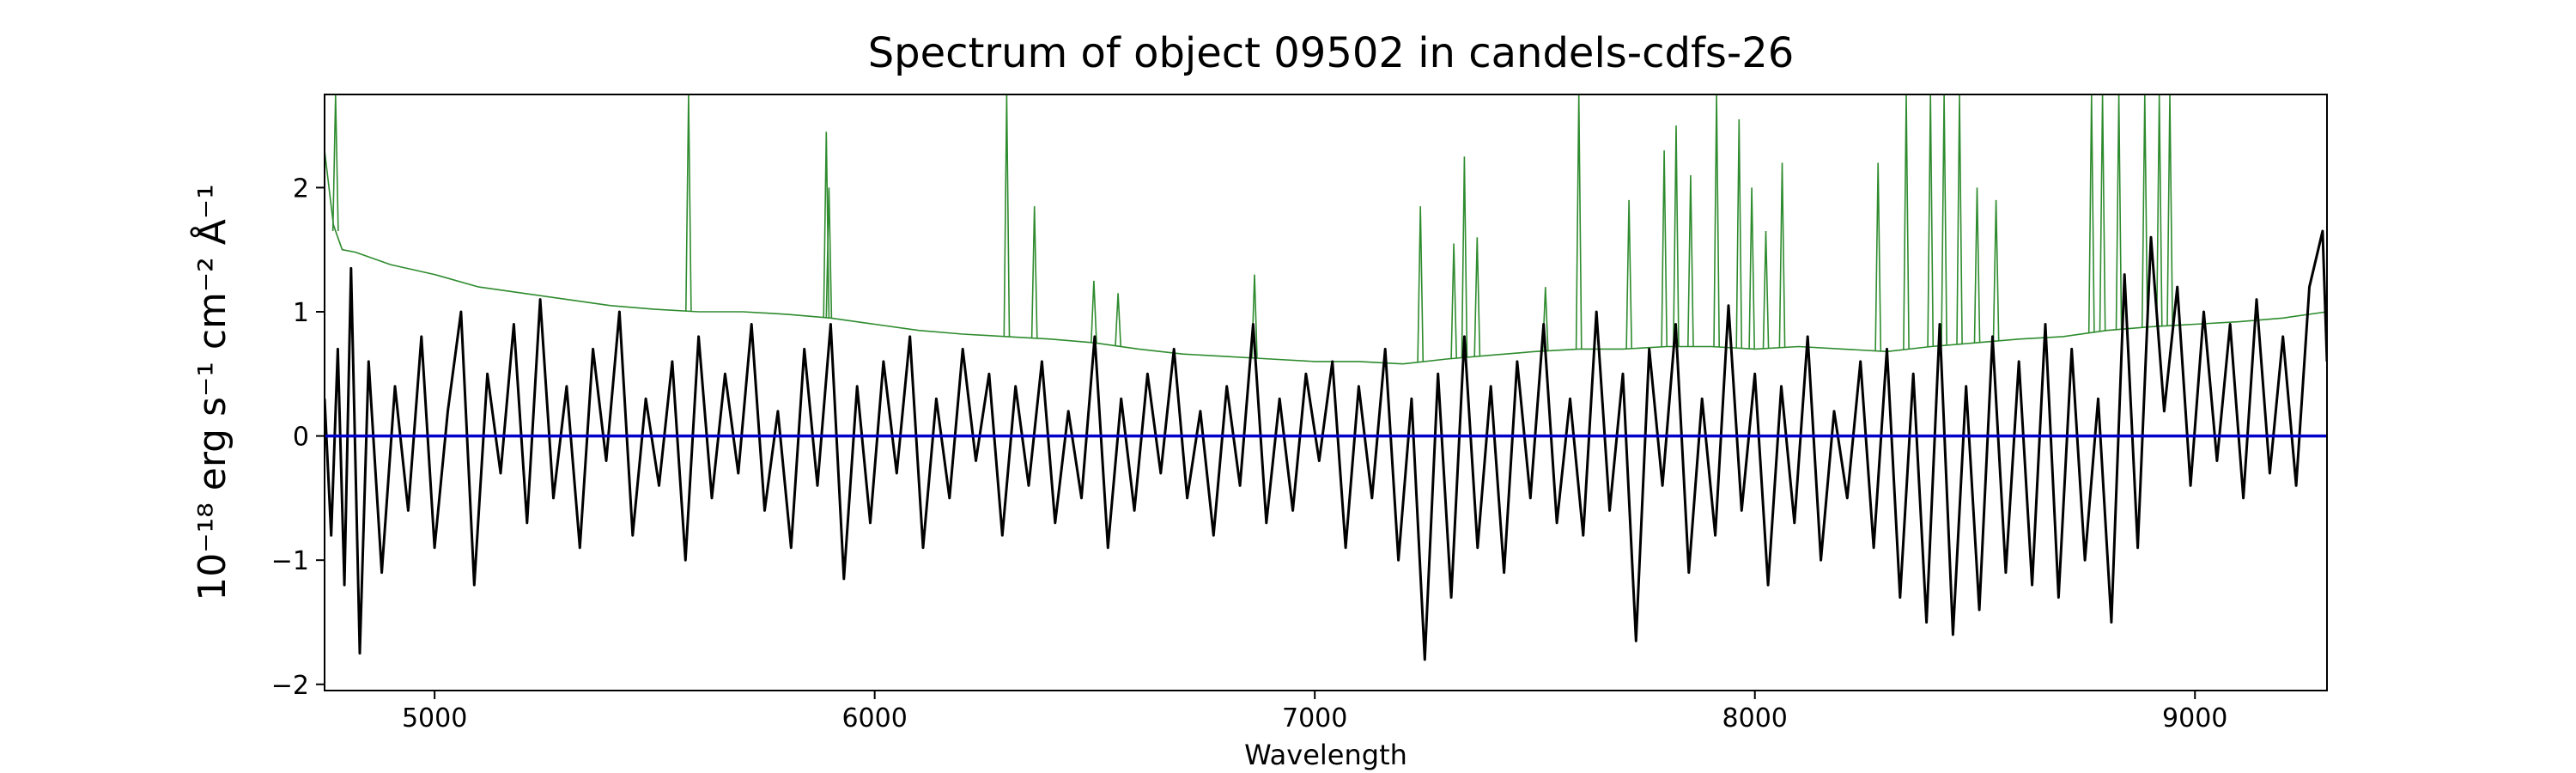  Describe the element at coordinates (290, 561) in the screenshot. I see `y-tick-label: −1` at that location.